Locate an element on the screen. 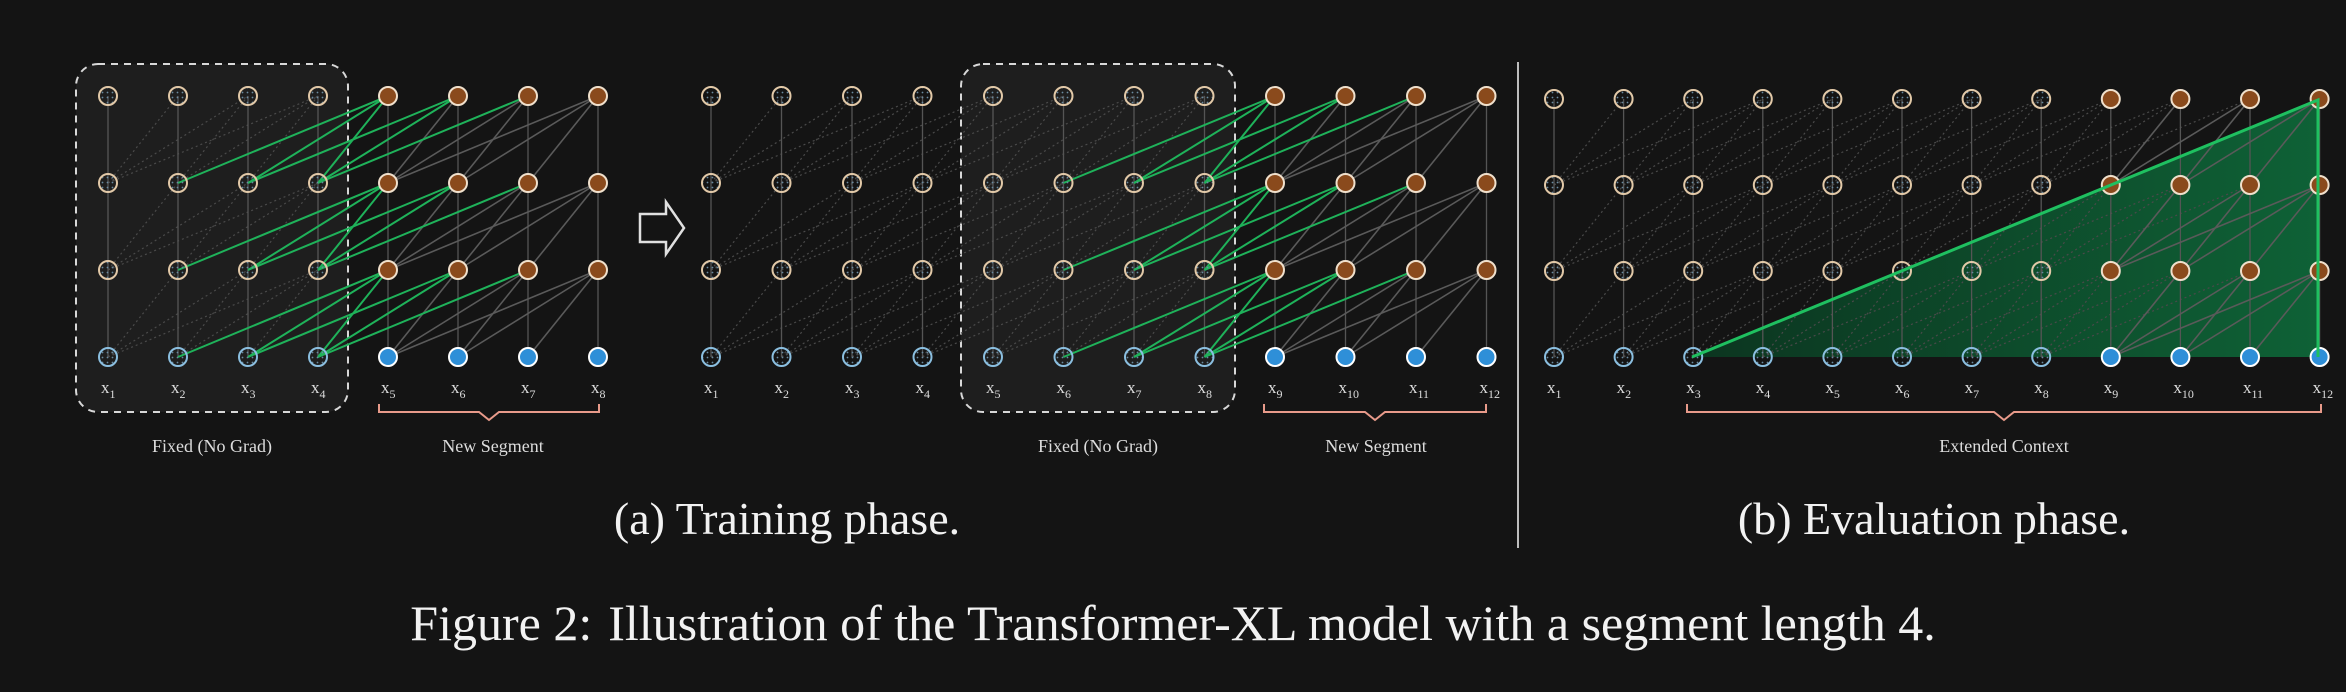  arrow-right-icon is located at coordinates (662, 228).